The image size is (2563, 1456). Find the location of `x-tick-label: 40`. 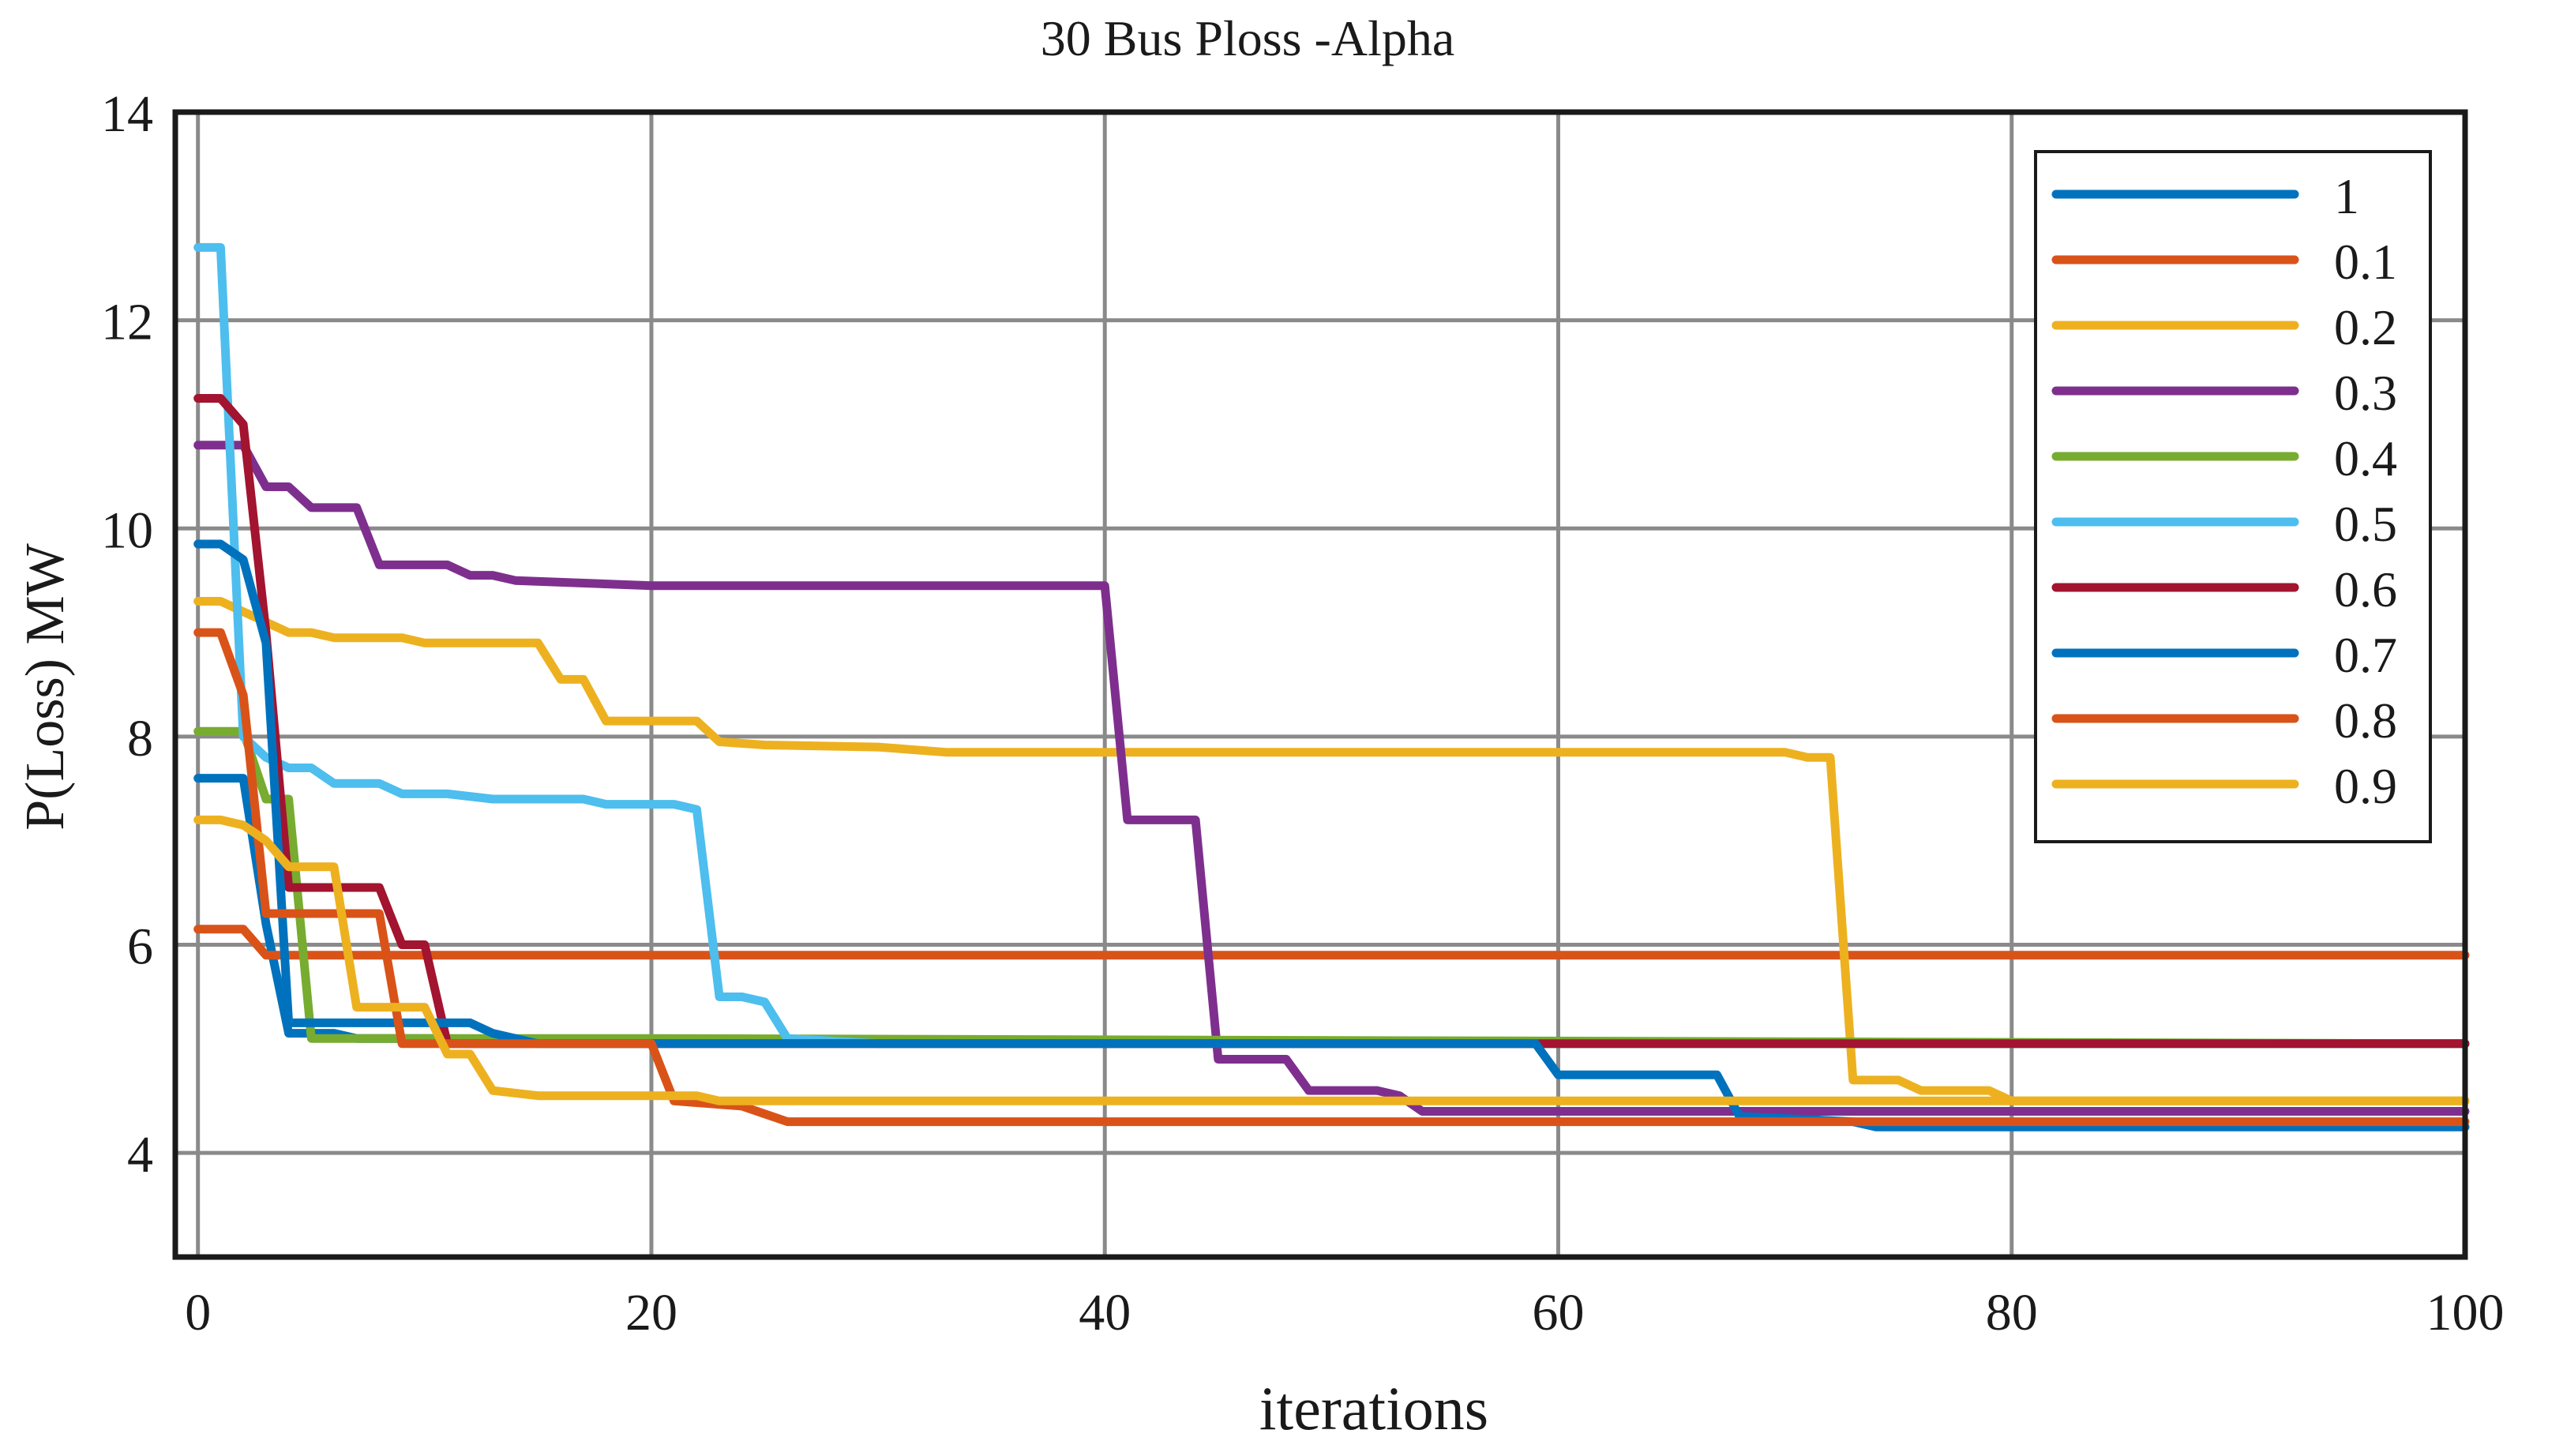

x-tick-label: 40 is located at coordinates (1105, 1313).